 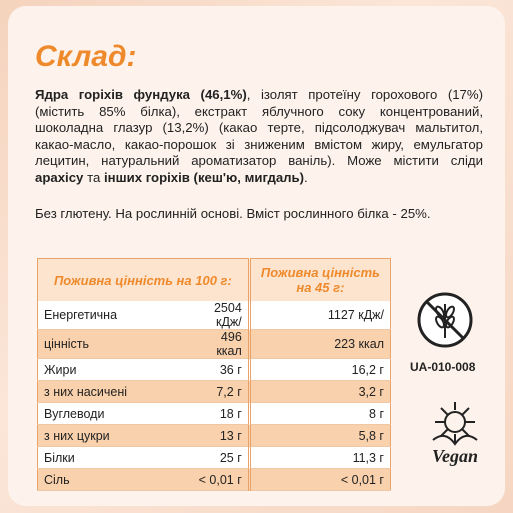 I want to click on table-row: Жири 36 г 16,2 г, so click(x=214, y=369).